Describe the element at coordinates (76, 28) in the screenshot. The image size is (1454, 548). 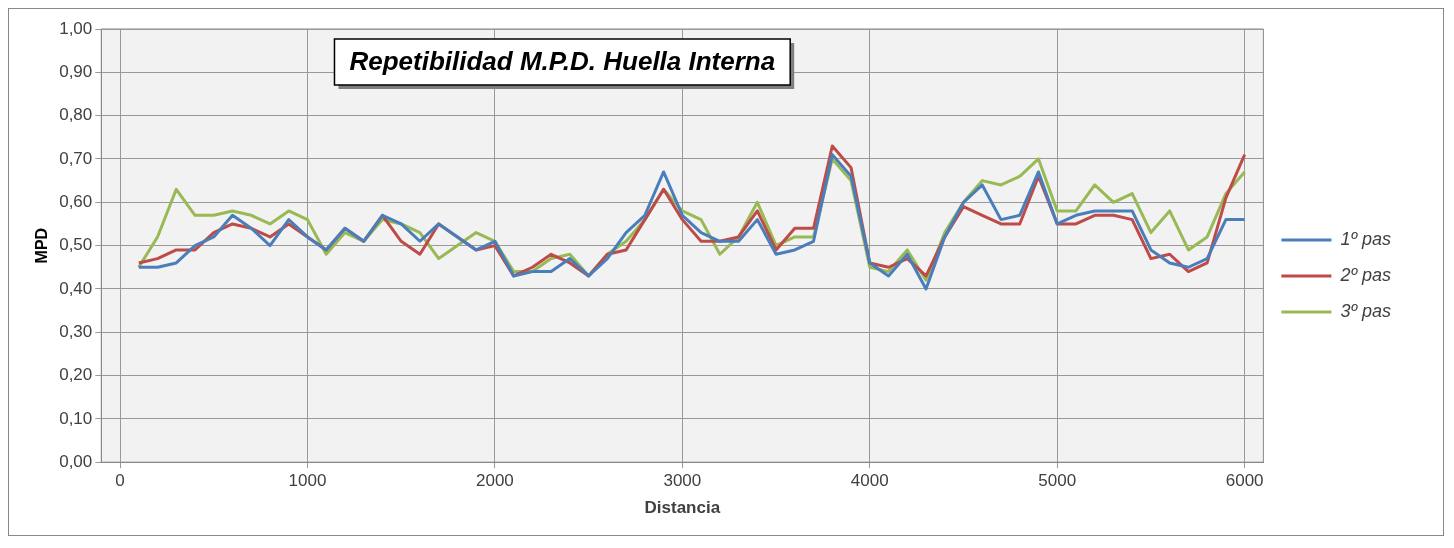
I see `y-tick-label: 1,00` at that location.